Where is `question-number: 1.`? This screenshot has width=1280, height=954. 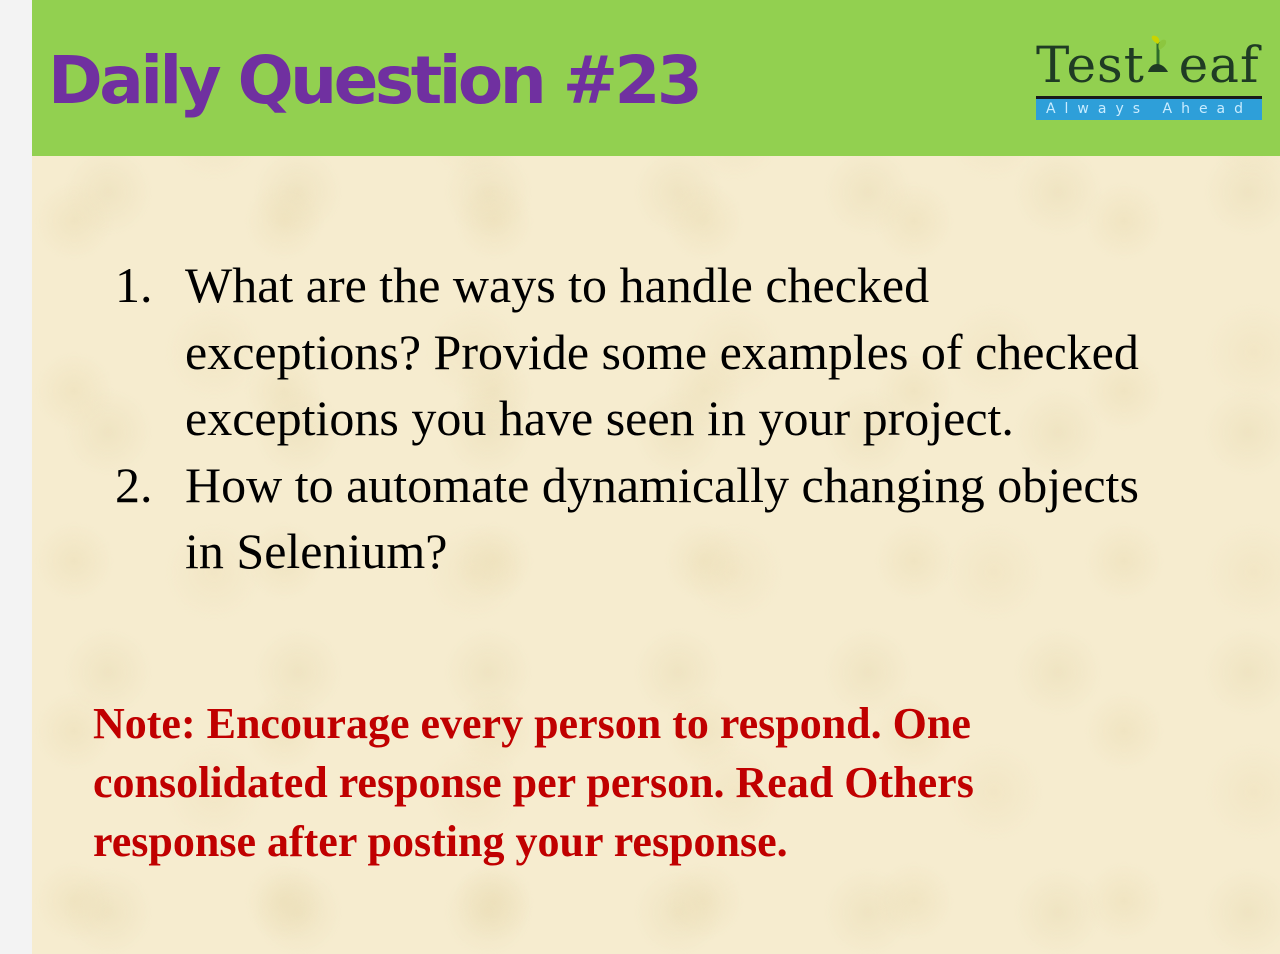
question-number: 1. is located at coordinates (134, 285).